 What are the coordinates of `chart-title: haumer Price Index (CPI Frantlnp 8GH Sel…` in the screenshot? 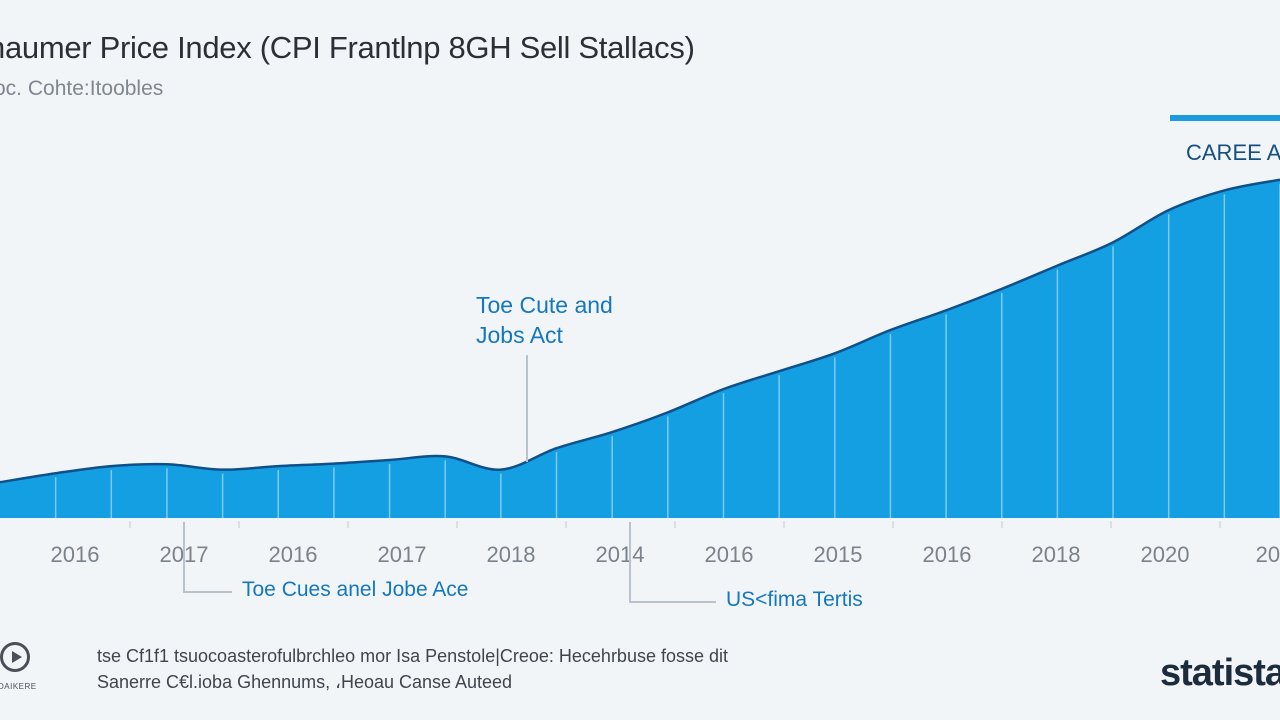 It's located at (347, 47).